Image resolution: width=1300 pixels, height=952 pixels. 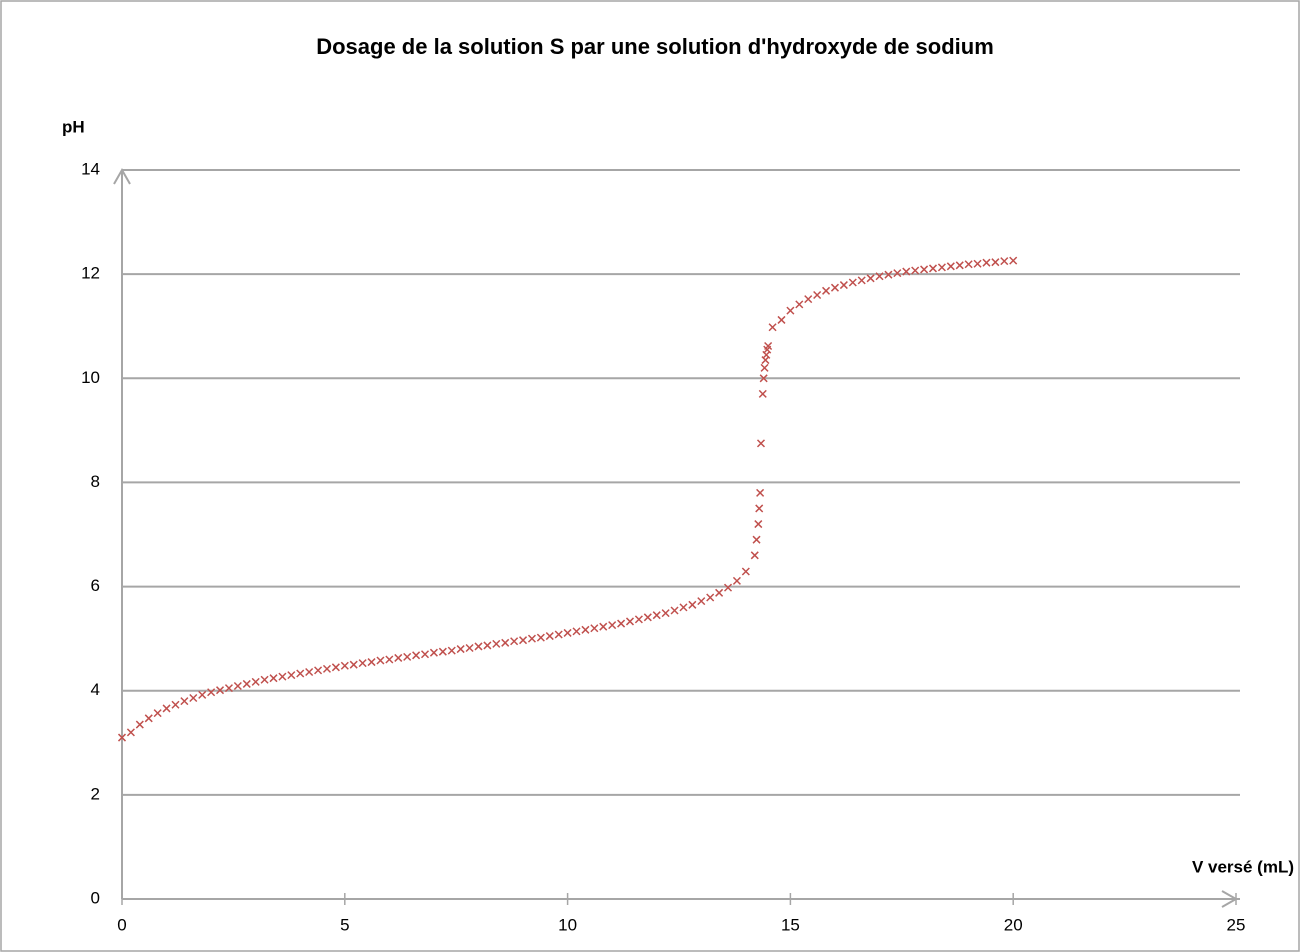 What do you see at coordinates (90, 377) in the screenshot?
I see `y-tick-label: 10` at bounding box center [90, 377].